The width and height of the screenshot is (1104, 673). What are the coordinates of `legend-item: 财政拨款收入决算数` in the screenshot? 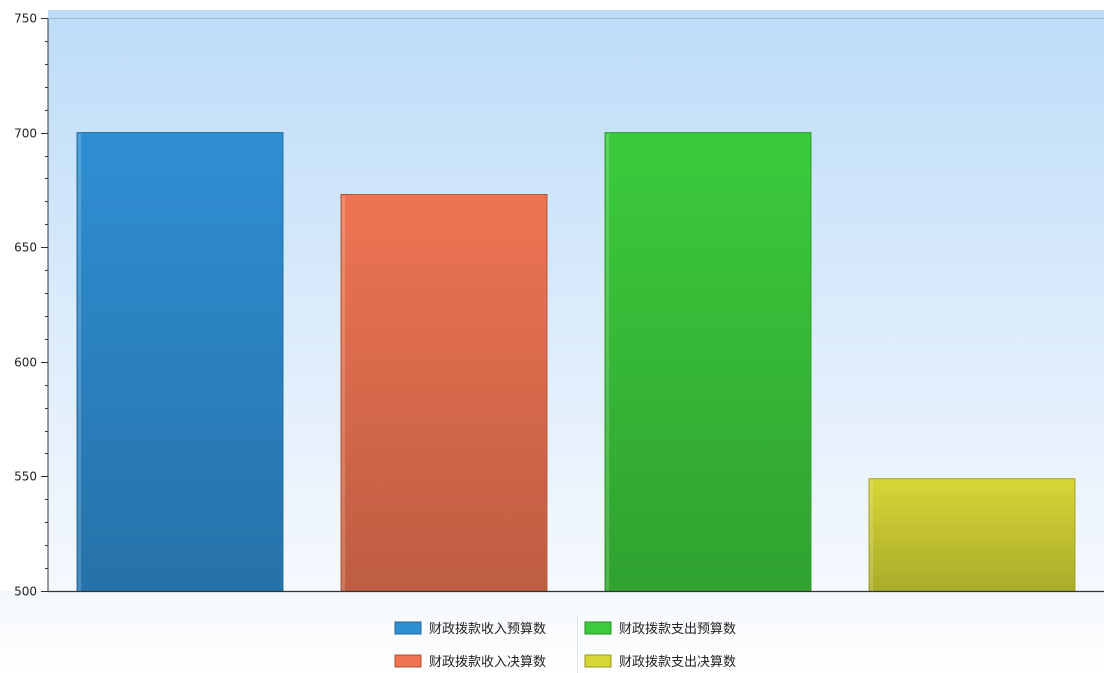 It's located at (470, 662).